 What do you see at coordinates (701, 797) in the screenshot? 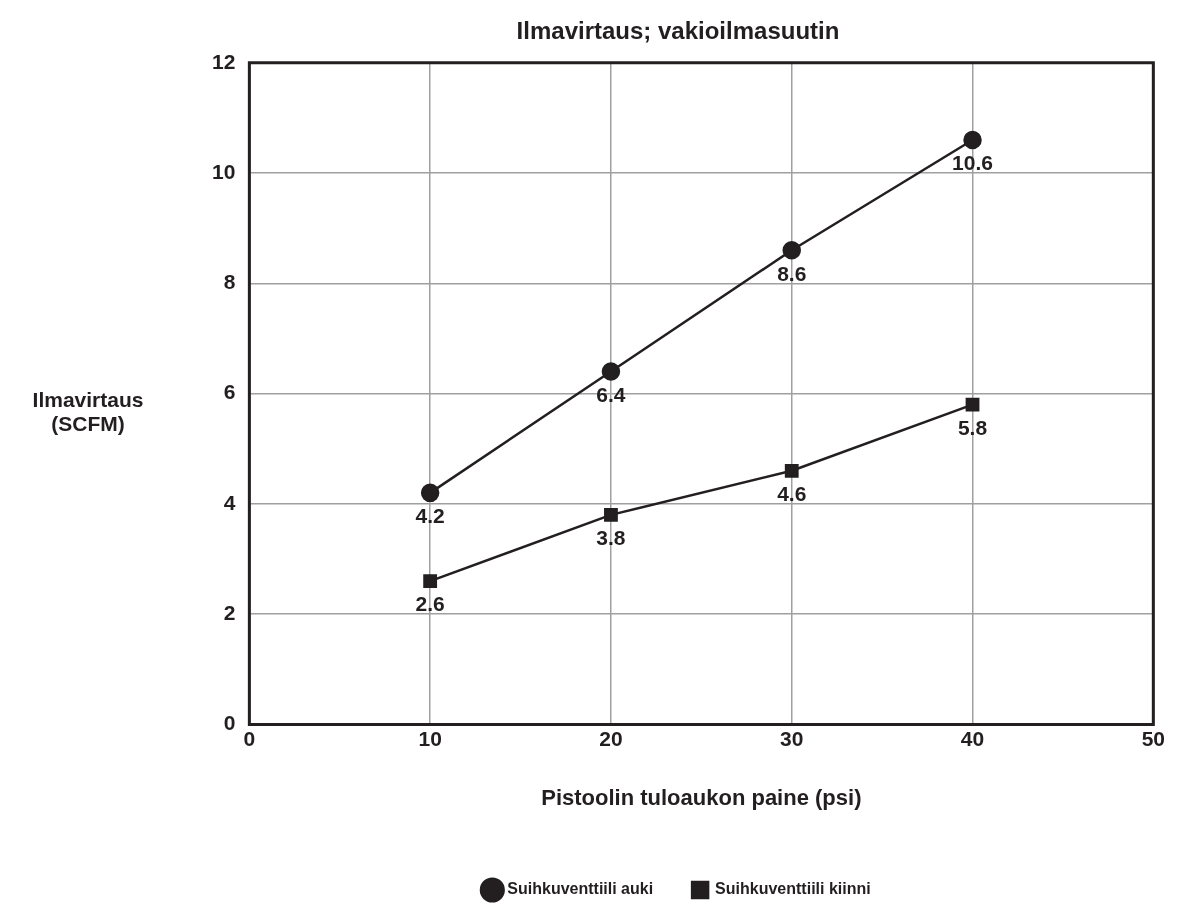
I see `x-axis-title: Pistoolin tuloaukon paine (psi)` at bounding box center [701, 797].